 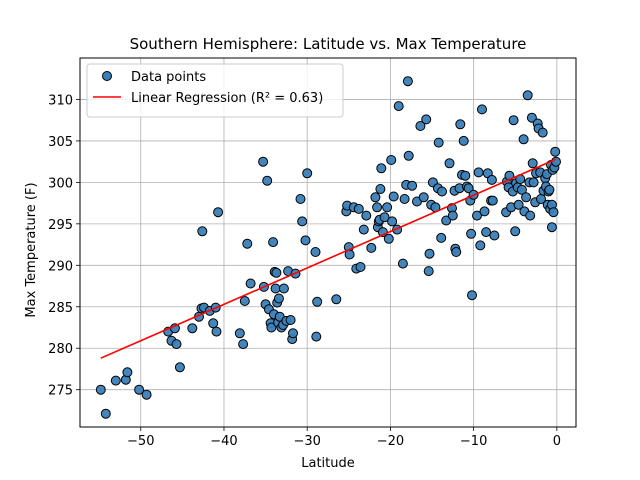 What do you see at coordinates (168, 77) in the screenshot?
I see `legend-label-data-points: Data points` at bounding box center [168, 77].